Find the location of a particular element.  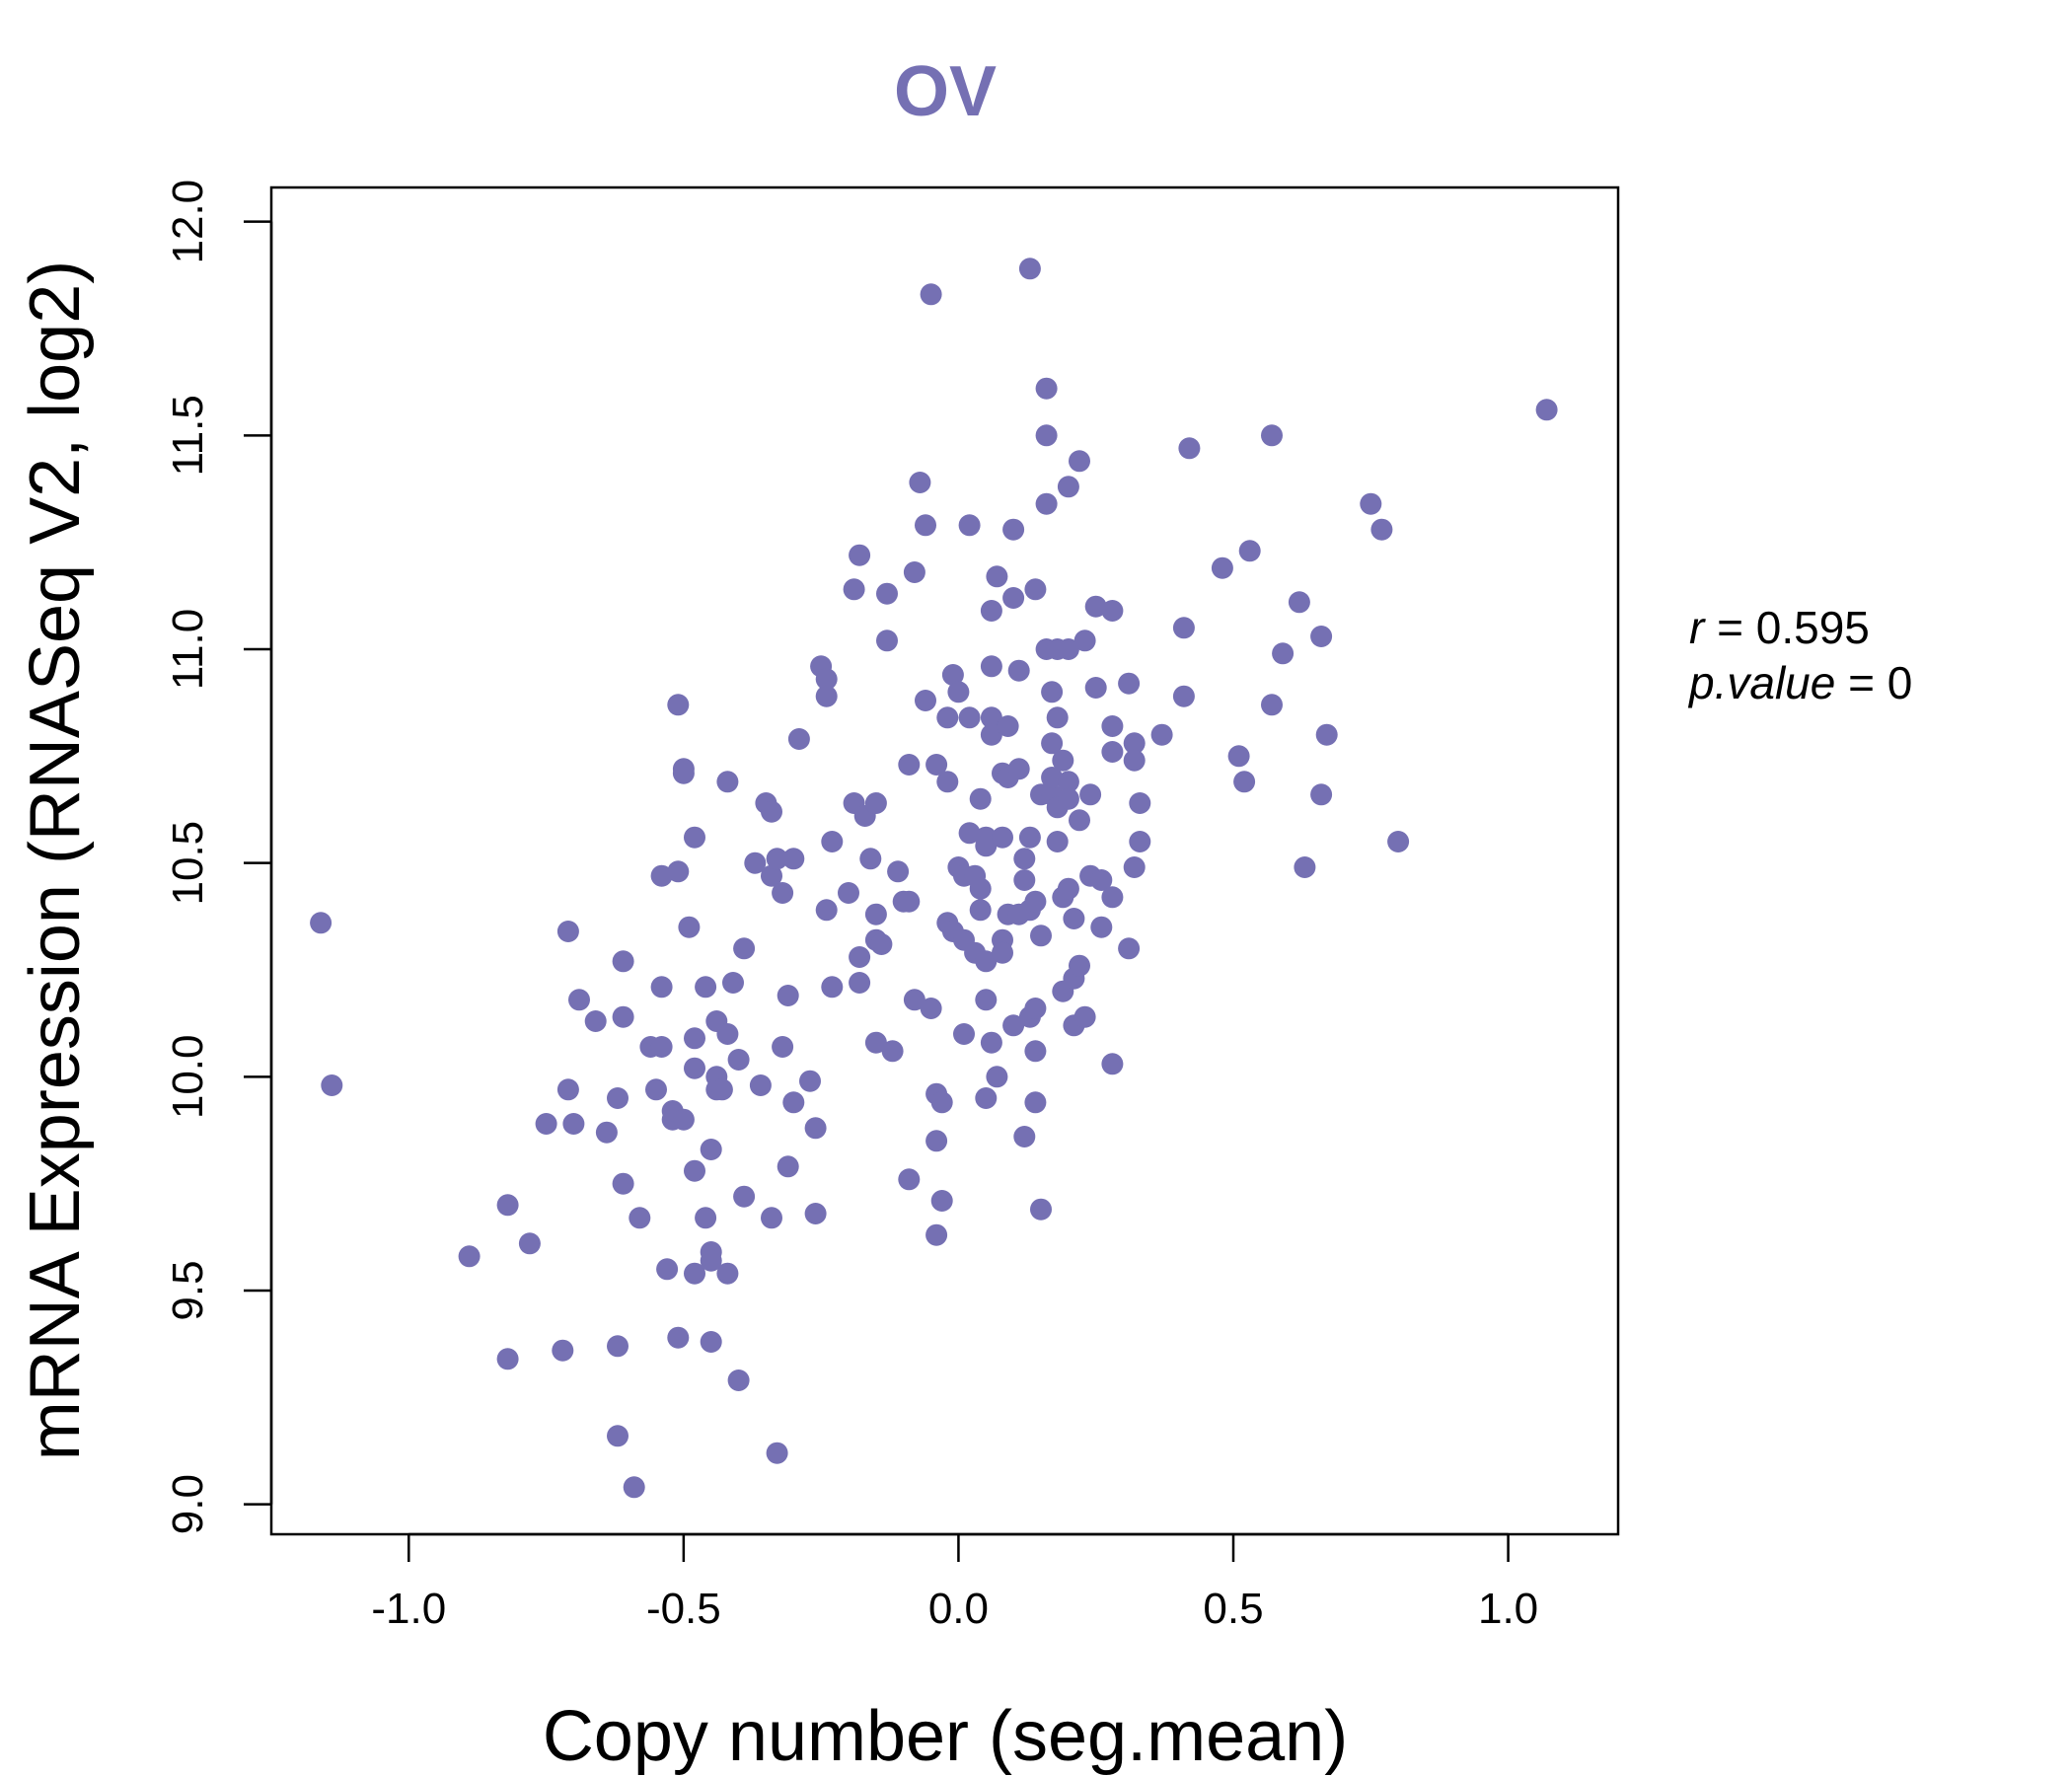

y-tick-label: 9.0 is located at coordinates (188, 1504).